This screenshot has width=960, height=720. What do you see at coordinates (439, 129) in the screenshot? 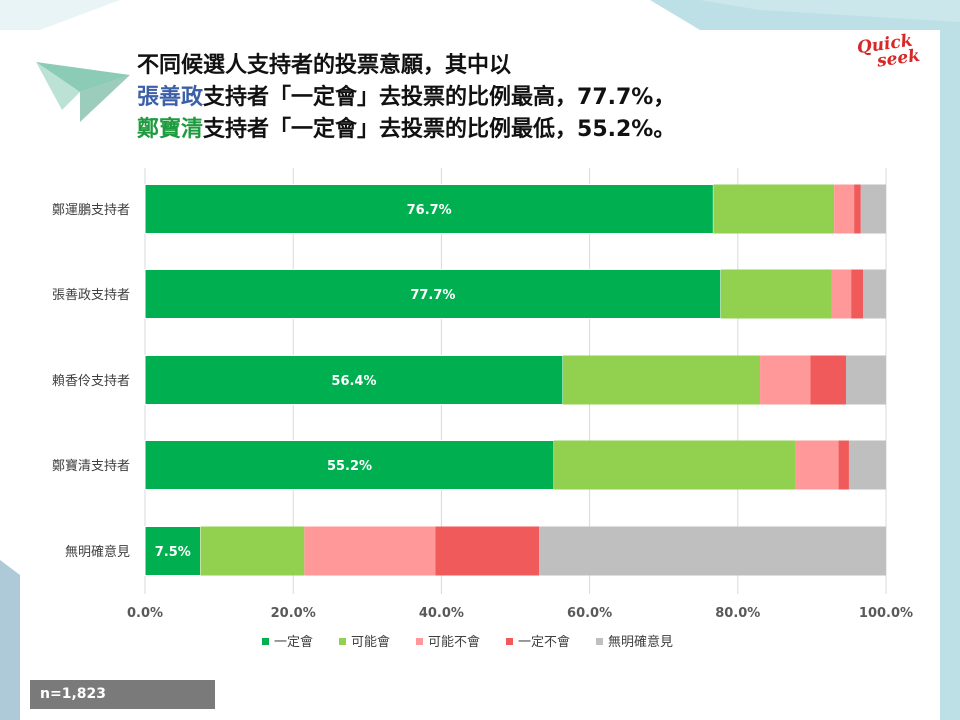
I see `title-lowest-text: 支持者「一定會」去投票的比例最低，55.2%。` at bounding box center [439, 129].